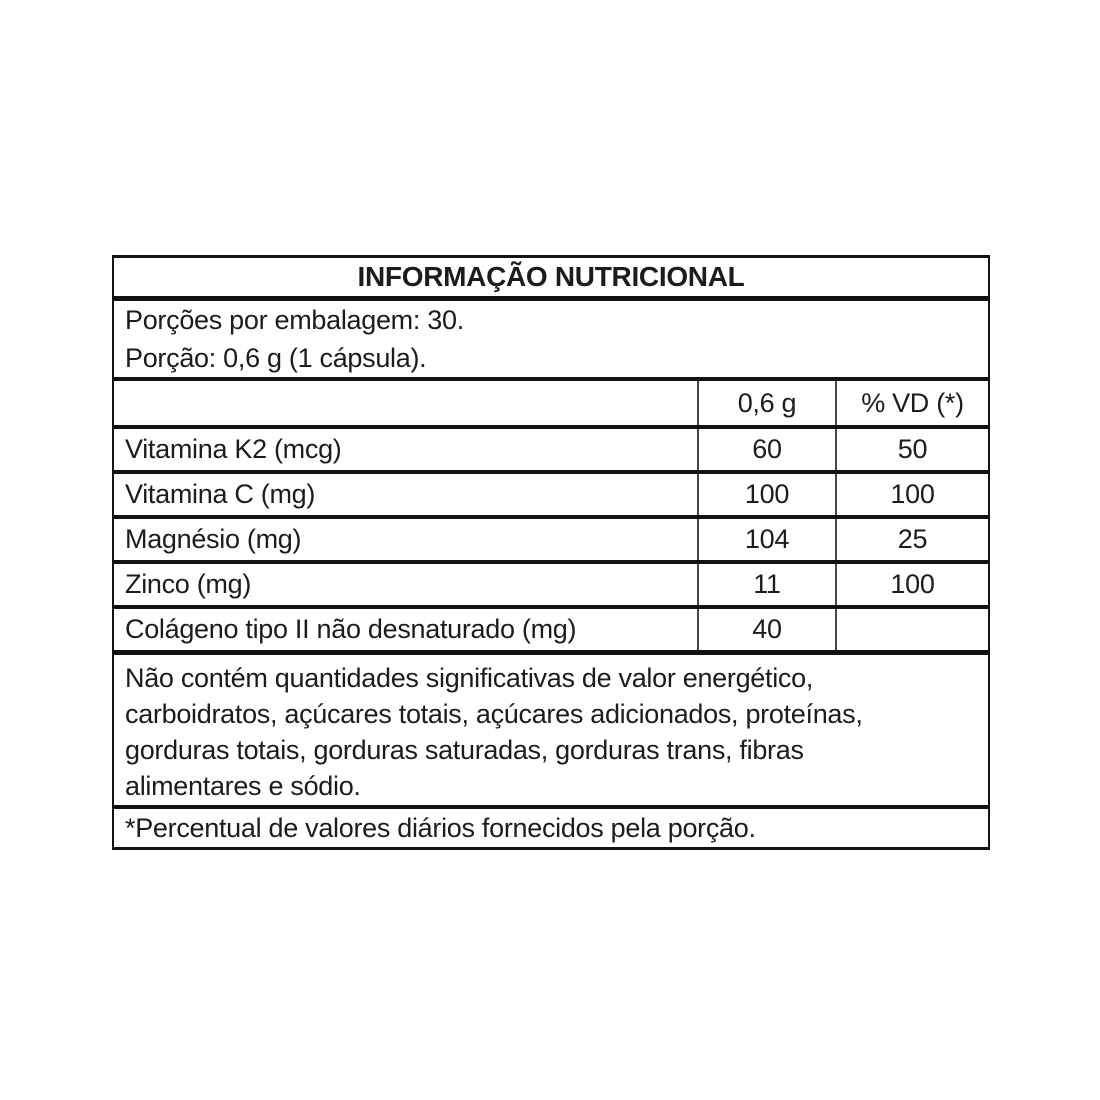 The image size is (1100, 1100). What do you see at coordinates (551, 276) in the screenshot?
I see `table-title: INFORMAÇÃO NUTRICIONAL` at bounding box center [551, 276].